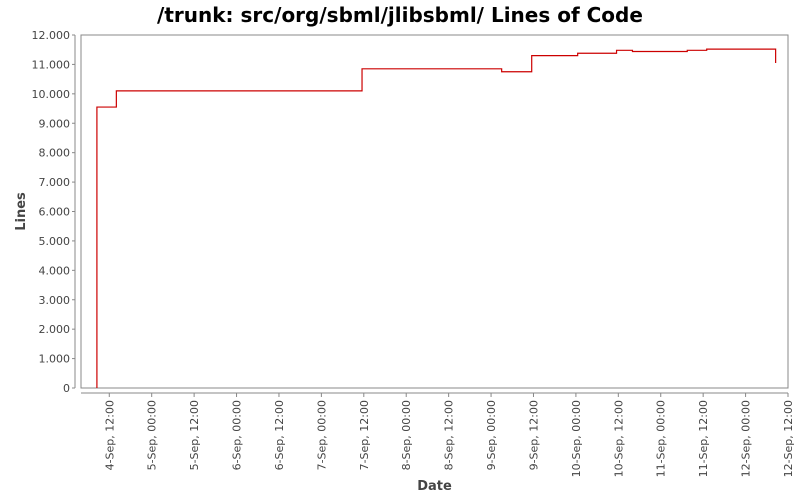  I want to click on y-axis-title: Lines, so click(21, 211).